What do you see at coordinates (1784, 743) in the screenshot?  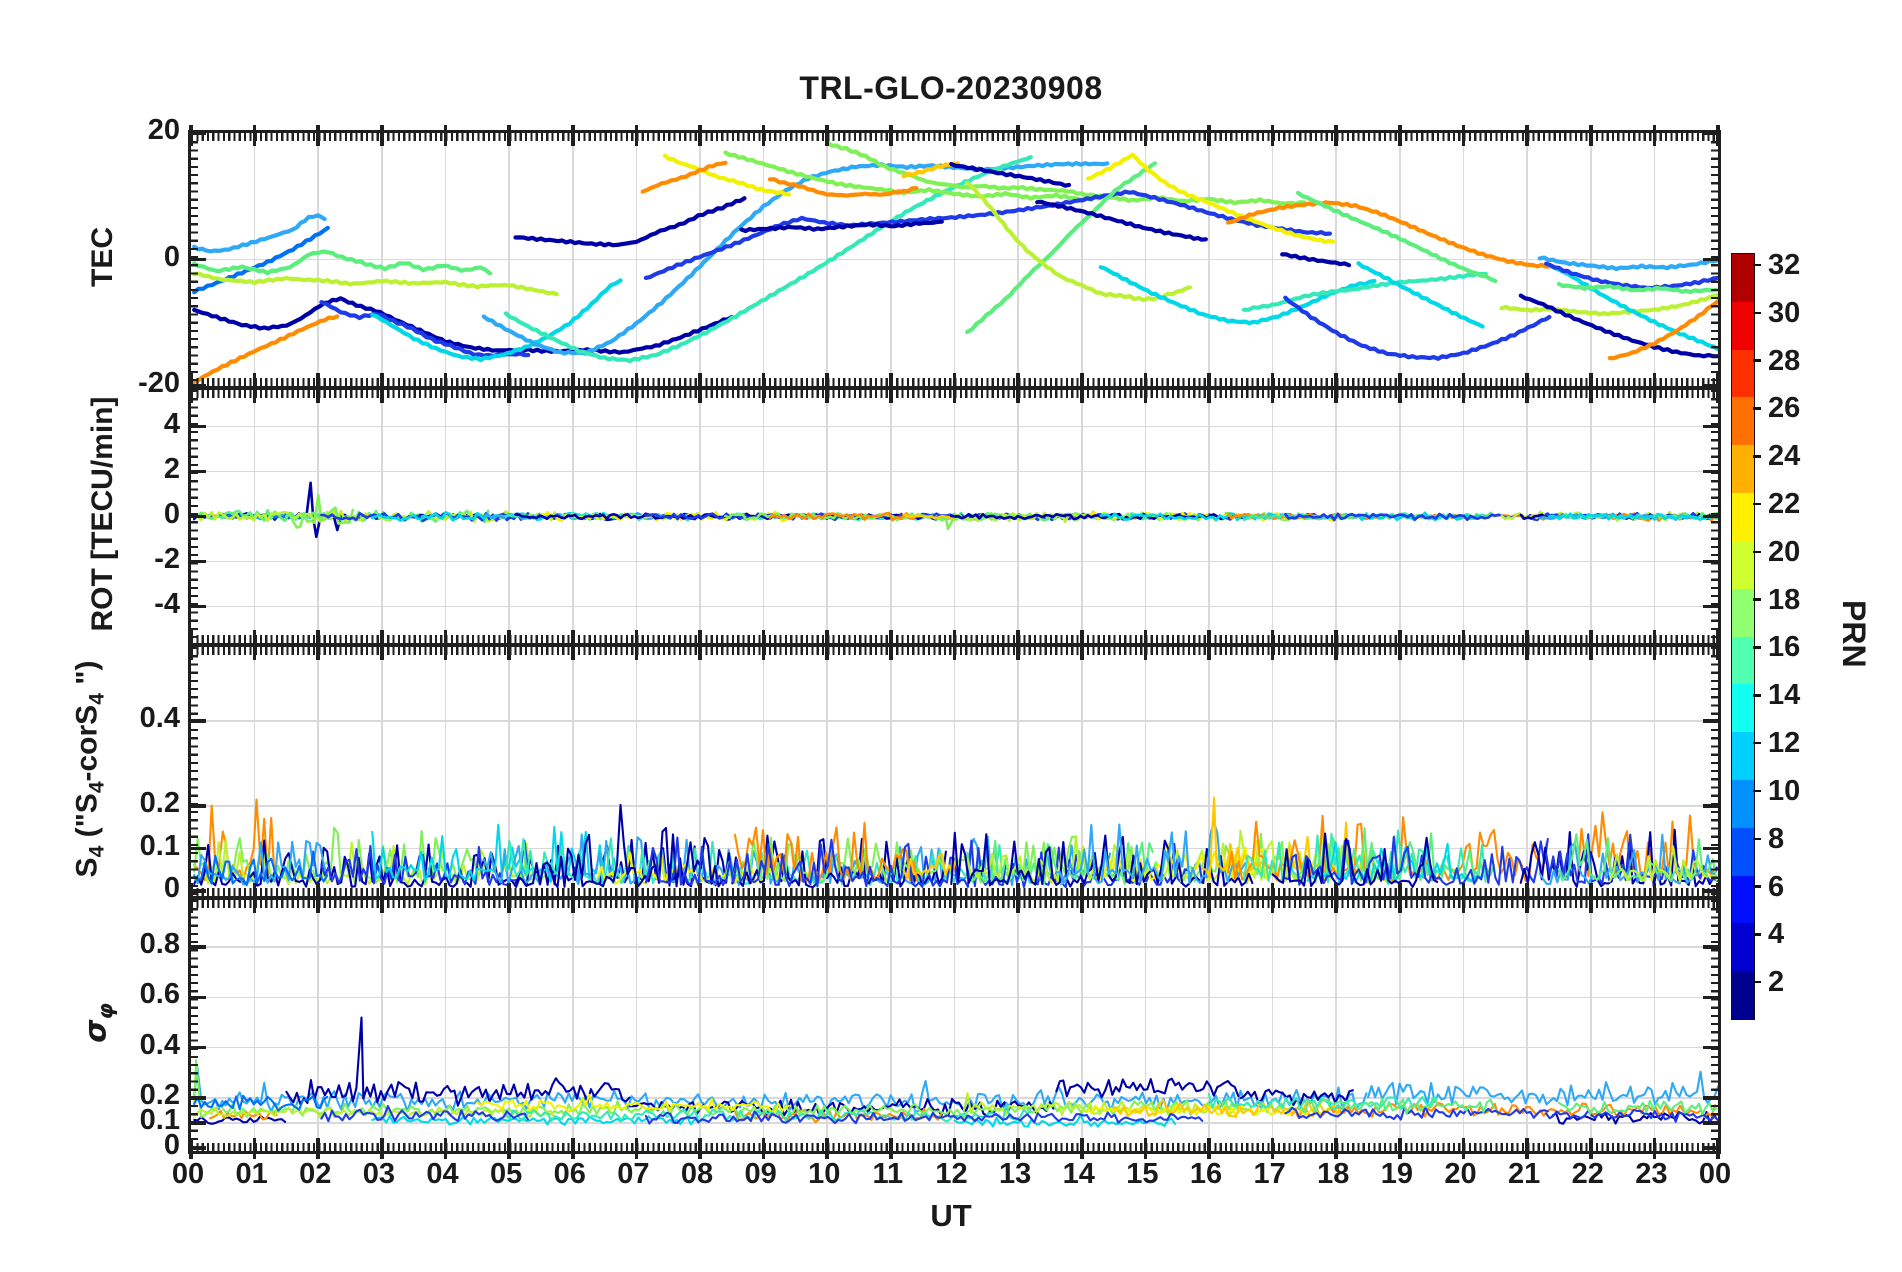 I see `colorbar-tick-label: 12` at bounding box center [1784, 743].